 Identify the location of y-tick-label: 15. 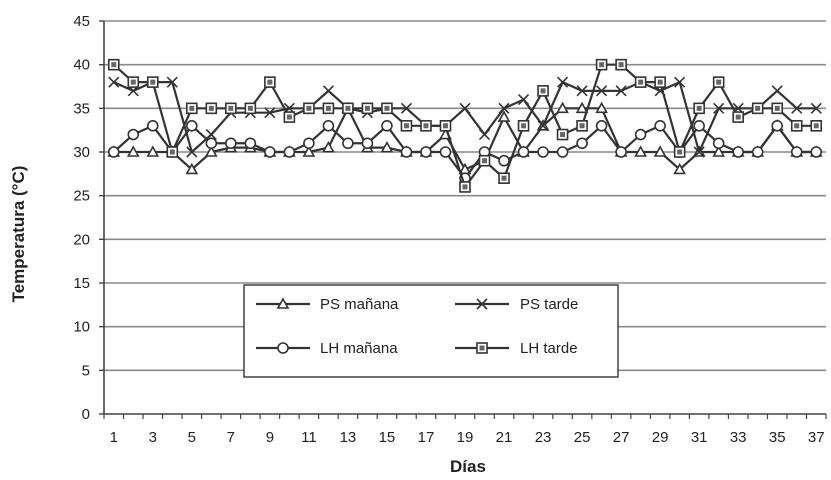
(81, 283).